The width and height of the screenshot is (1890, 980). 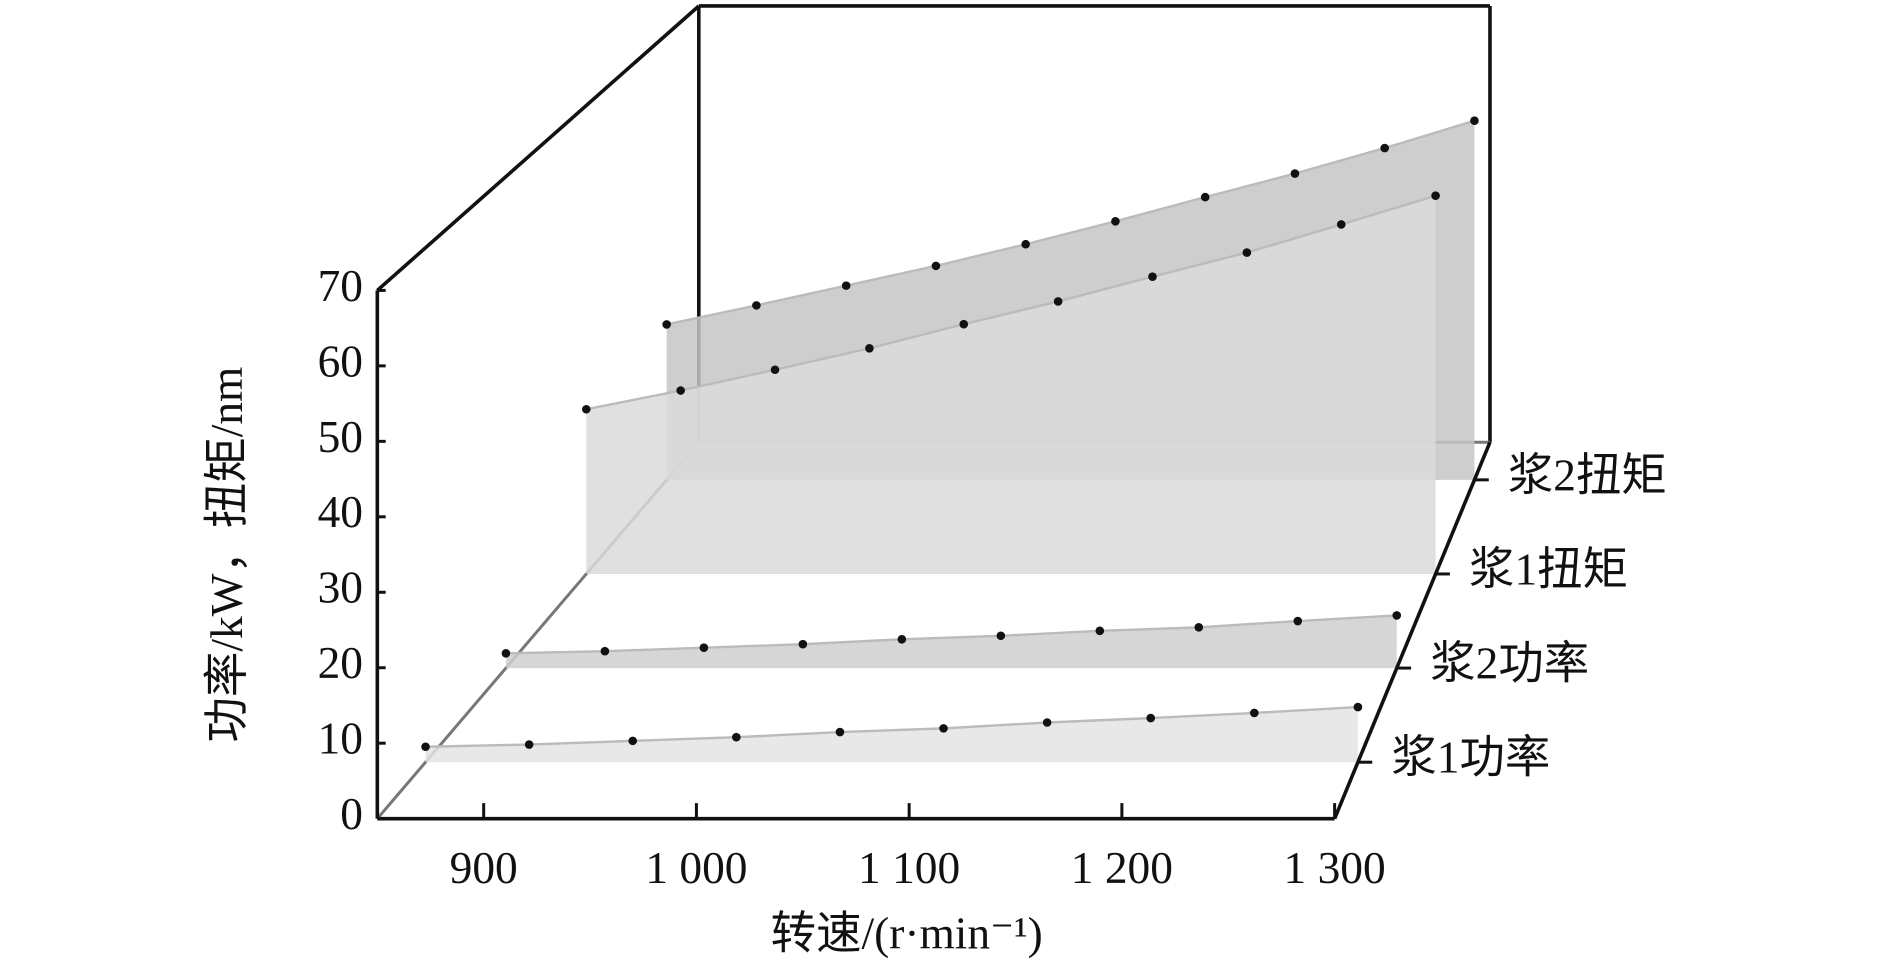 I want to click on x-tick-label: 1 100, so click(x=909, y=868).